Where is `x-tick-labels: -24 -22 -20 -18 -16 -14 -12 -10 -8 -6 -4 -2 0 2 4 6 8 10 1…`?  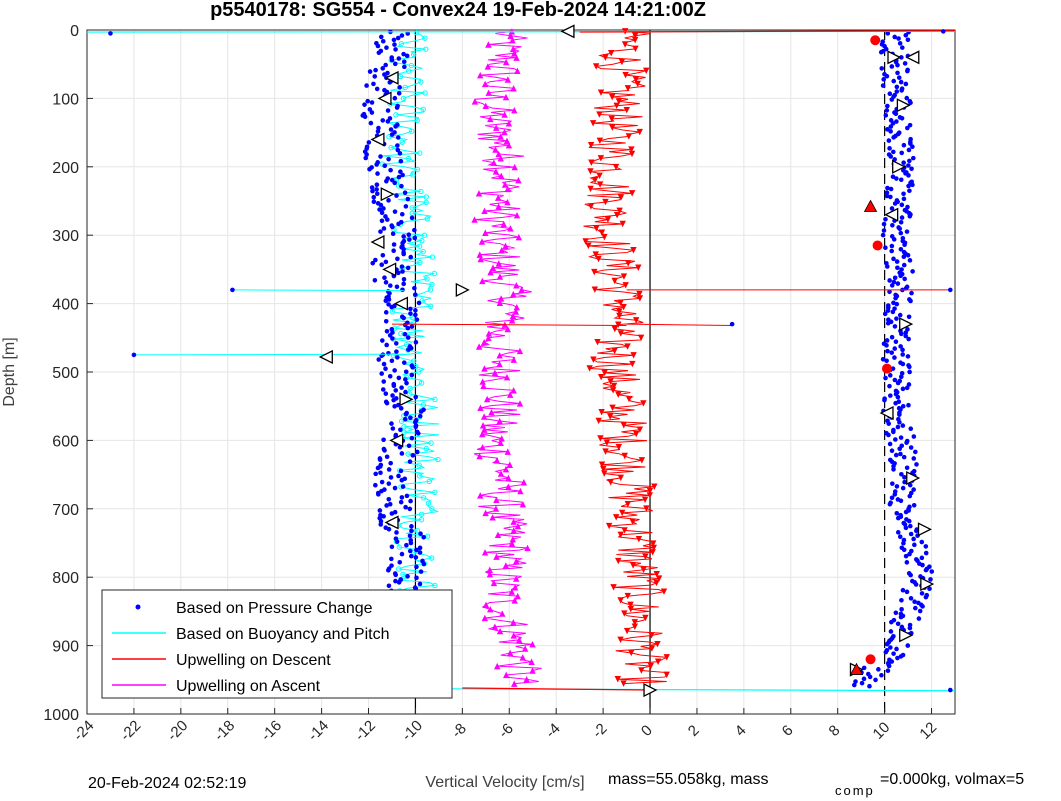 x-tick-labels: -24 -22 -20 -18 -16 -14 -12 -10 -8 -6 -4 -2 0 2 4 6 8 10 1… is located at coordinates (505, 726).